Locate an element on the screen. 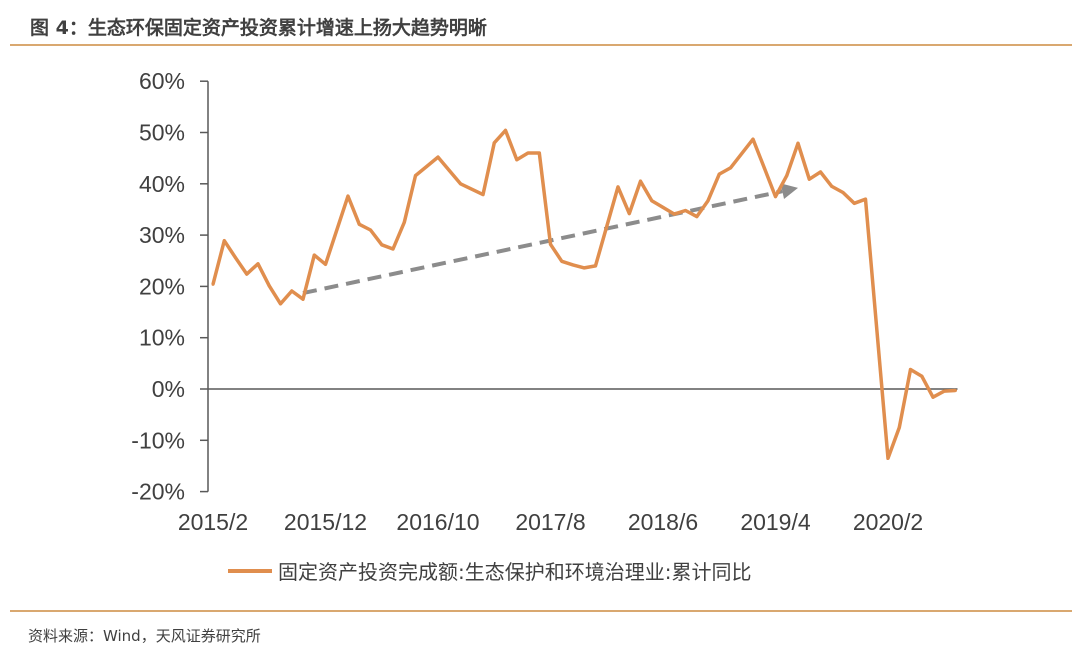 The image size is (1080, 654). y-tick-label: -10% is located at coordinates (158, 440).